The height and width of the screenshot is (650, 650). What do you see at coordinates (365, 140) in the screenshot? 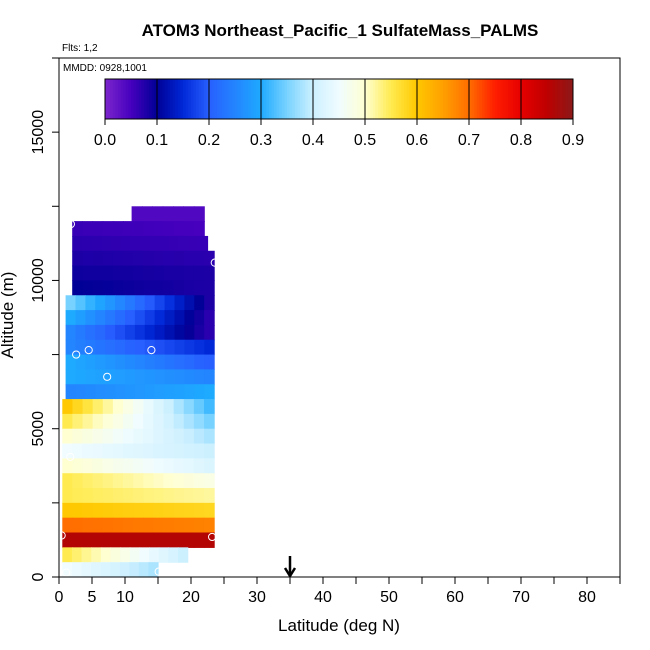
I see `colorbar-tick-label-5: 0.5` at bounding box center [365, 140].